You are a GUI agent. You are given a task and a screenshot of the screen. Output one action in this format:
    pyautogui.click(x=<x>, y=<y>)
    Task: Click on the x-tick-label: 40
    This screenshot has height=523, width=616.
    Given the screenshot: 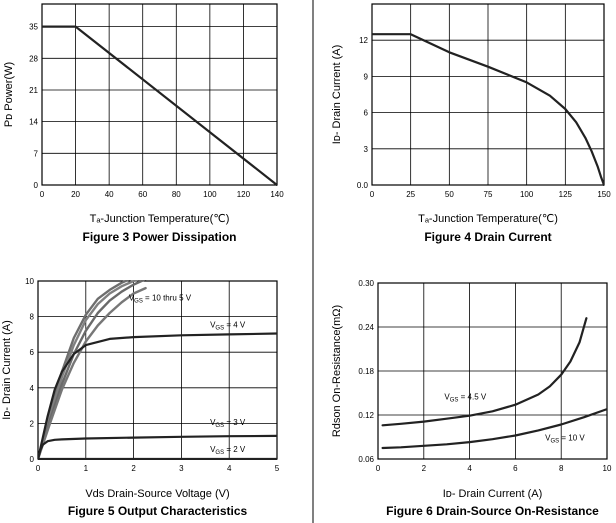 What is the action you would take?
    pyautogui.click(x=109, y=194)
    